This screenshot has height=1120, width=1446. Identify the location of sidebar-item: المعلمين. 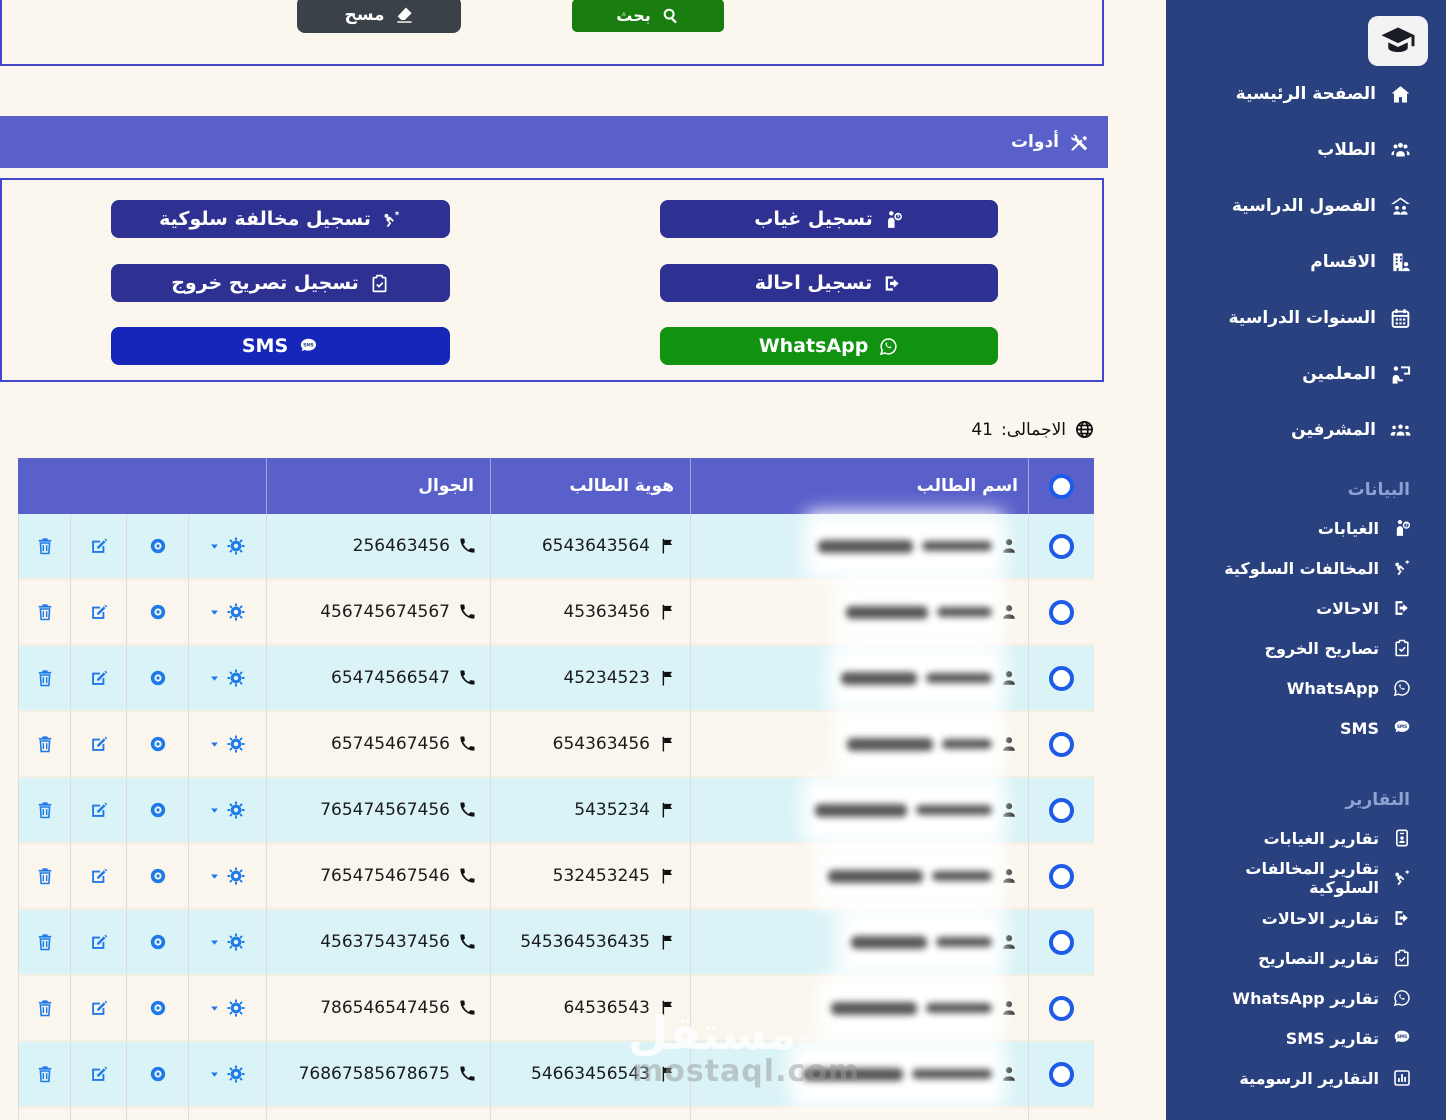
(1306, 374).